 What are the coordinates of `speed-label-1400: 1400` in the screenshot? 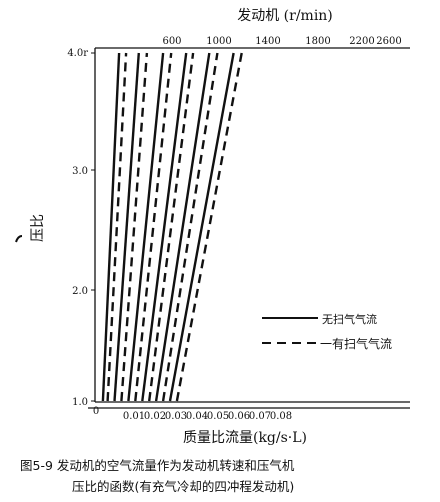 It's located at (267, 41).